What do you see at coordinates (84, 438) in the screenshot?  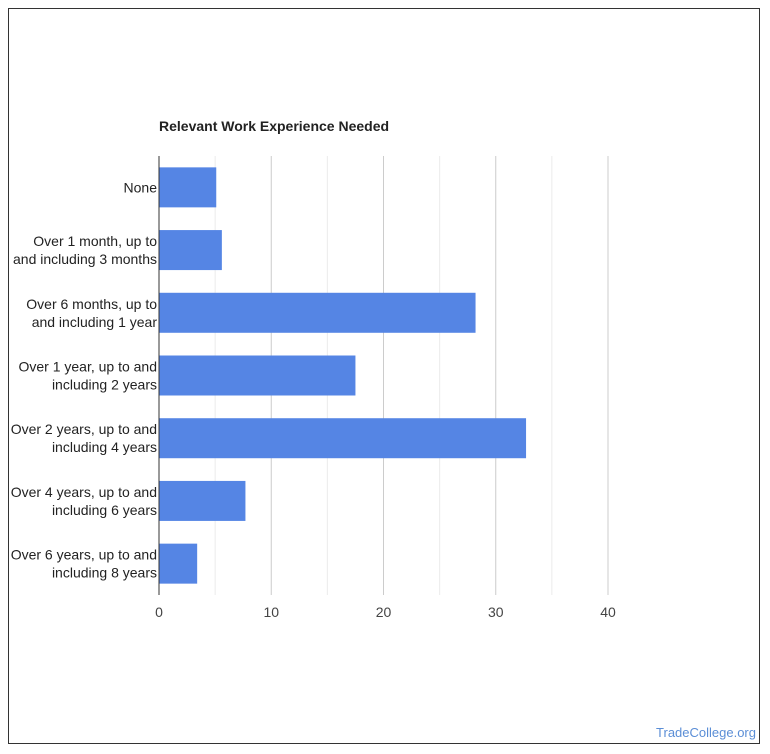 I see `category-label: Over 2 years, up to and including 4 years` at bounding box center [84, 438].